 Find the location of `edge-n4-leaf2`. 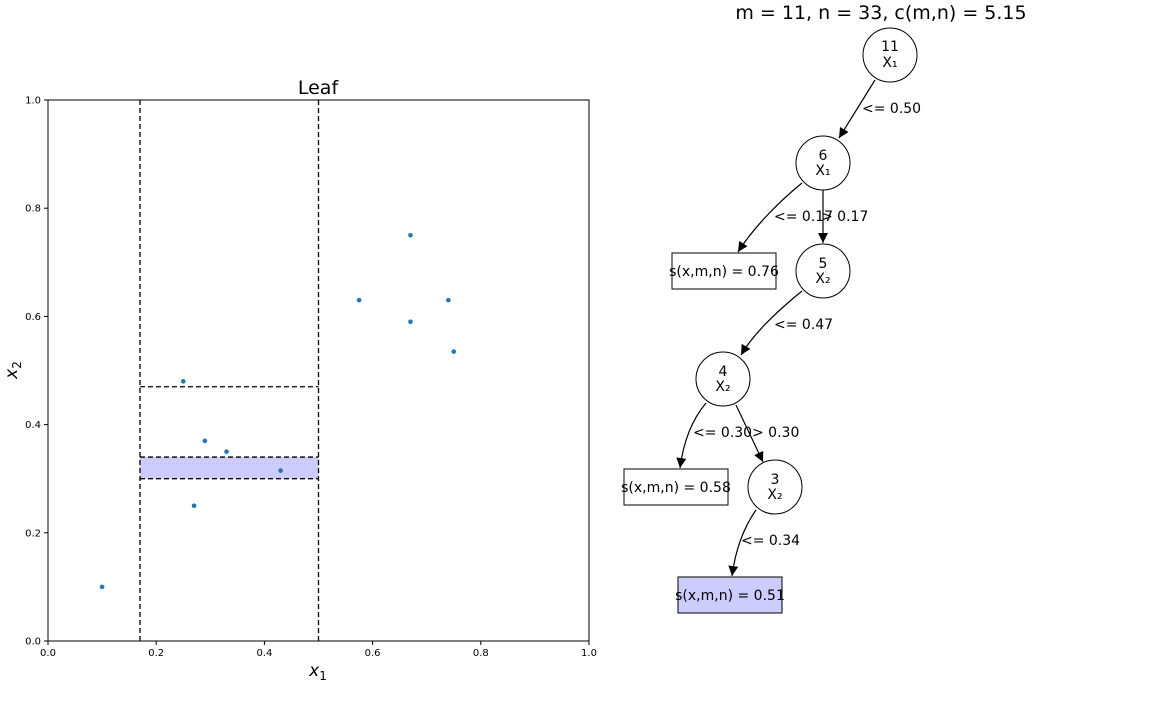

edge-n4-leaf2 is located at coordinates (691, 435).